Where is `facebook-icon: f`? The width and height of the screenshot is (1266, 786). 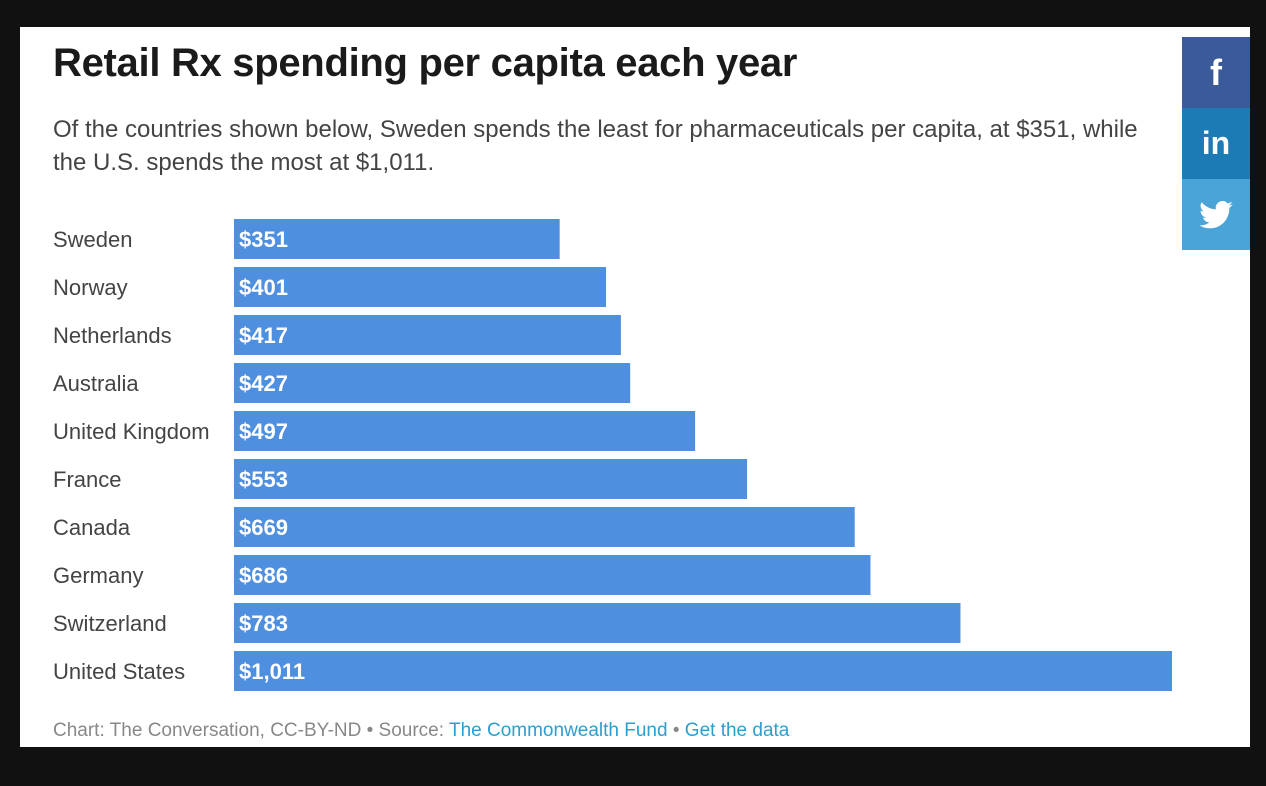 facebook-icon: f is located at coordinates (1216, 72).